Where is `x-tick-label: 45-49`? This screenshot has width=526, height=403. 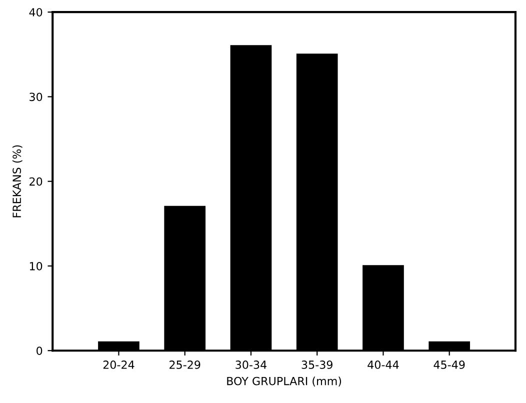
x-tick-label: 45-49 is located at coordinates (449, 364).